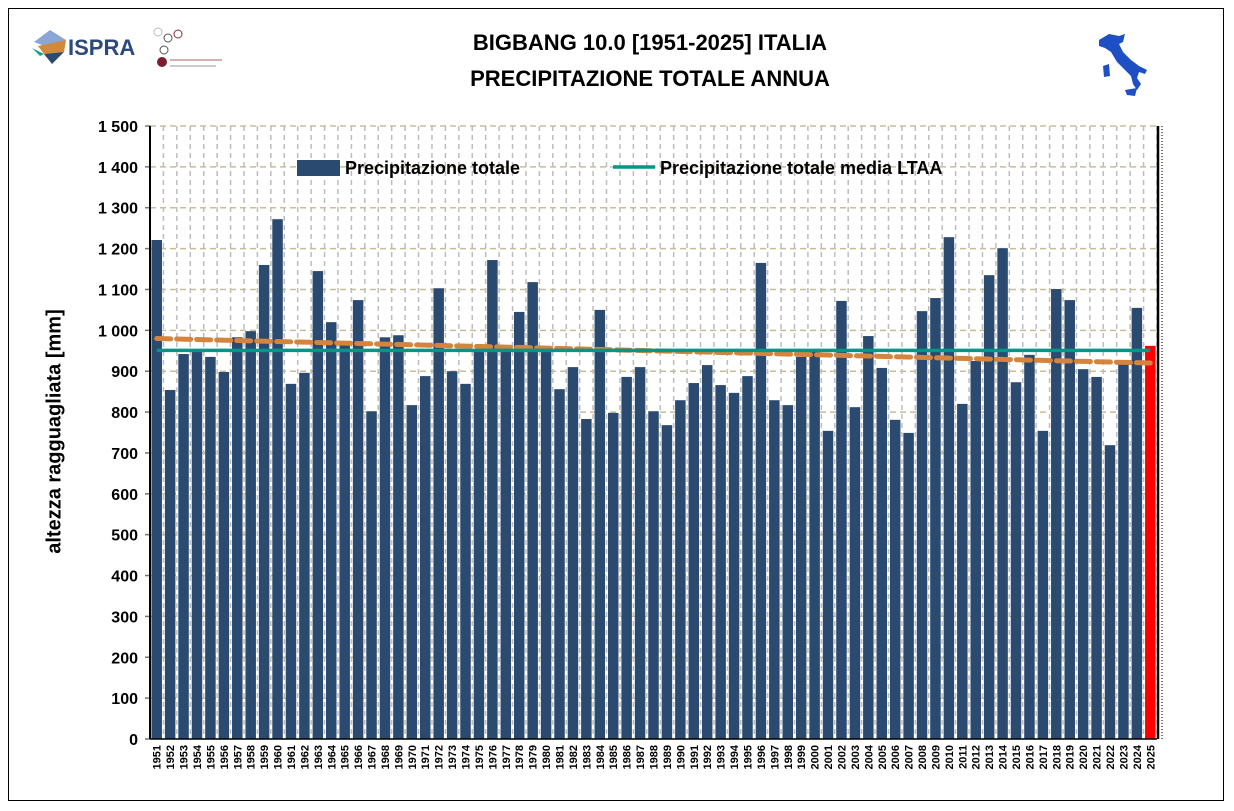  What do you see at coordinates (493, 757) in the screenshot?
I see `x-tick-label: 1976` at bounding box center [493, 757].